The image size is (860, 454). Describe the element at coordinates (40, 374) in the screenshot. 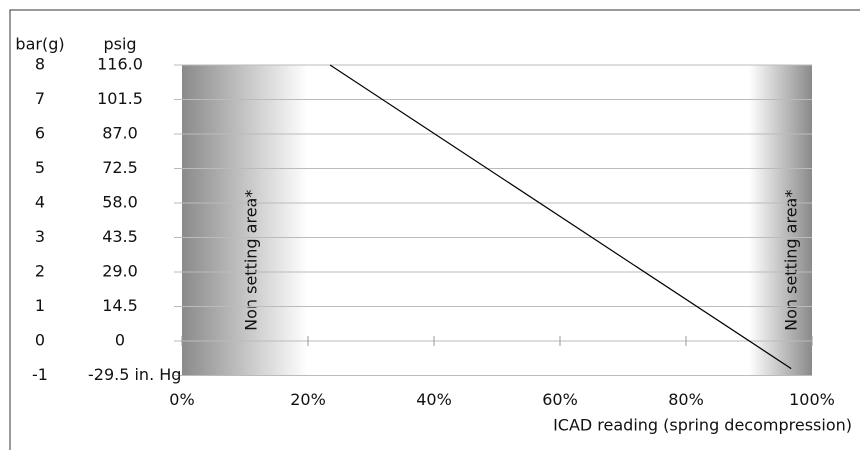

I see `y-tick-label: -1` at that location.